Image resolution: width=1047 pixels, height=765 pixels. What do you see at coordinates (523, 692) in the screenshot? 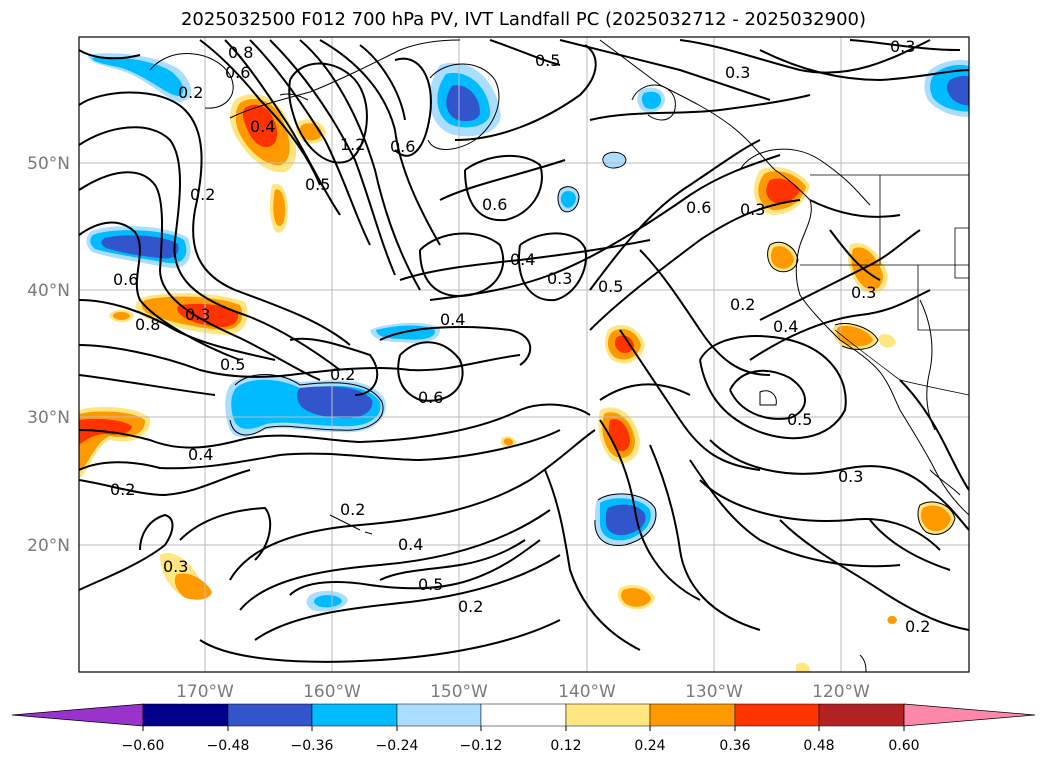
I see `longitude-labels: 170°W 160°W 150°W 140°W 130°W 120°W` at bounding box center [523, 692].